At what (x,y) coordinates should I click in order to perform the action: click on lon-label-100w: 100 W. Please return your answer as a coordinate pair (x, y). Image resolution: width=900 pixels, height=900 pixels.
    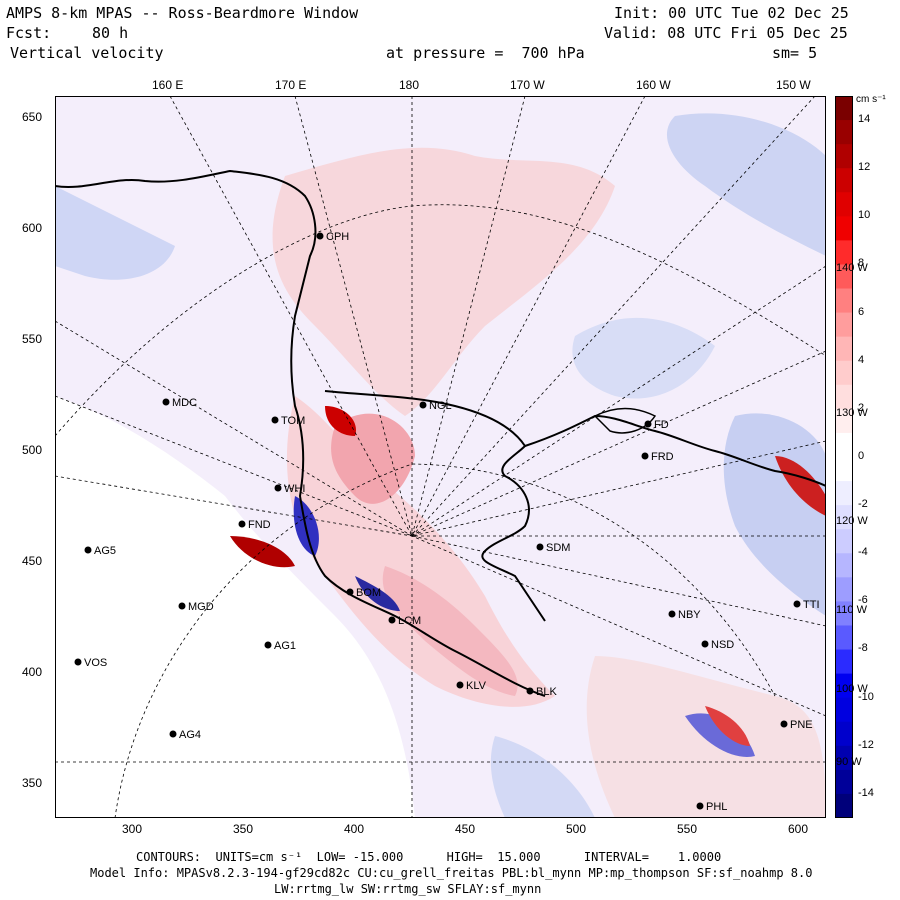
    Looking at the image, I should click on (852, 689).